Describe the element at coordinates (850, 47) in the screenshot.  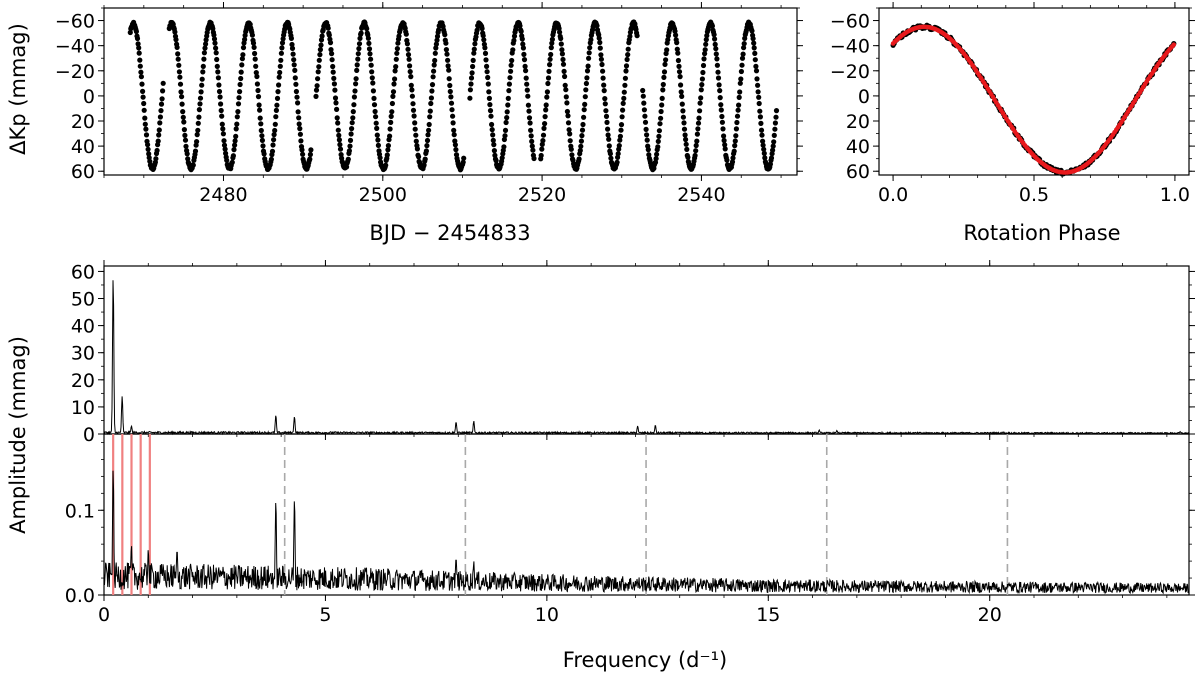
I see `y-tick-label: −40` at that location.